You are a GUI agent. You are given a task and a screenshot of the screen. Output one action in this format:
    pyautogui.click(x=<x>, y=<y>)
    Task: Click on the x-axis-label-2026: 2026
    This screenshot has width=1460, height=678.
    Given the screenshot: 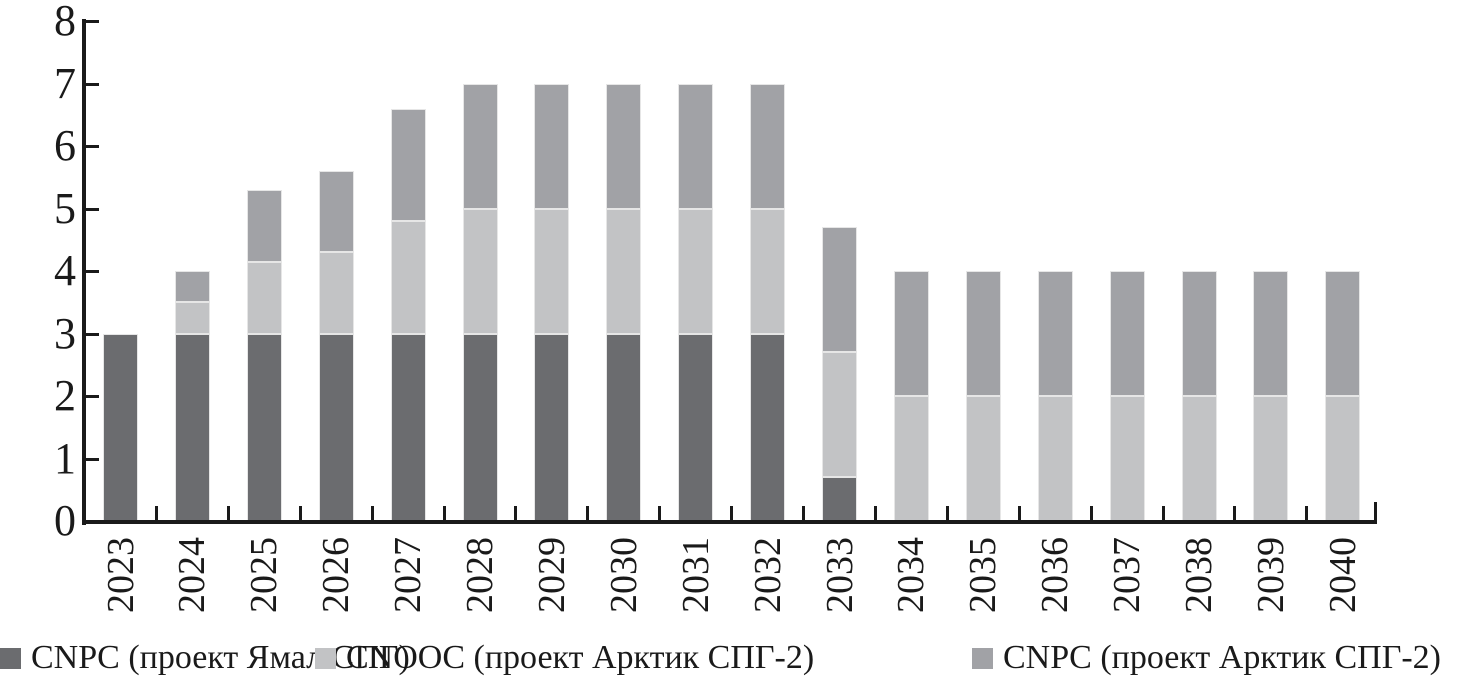 What is the action you would take?
    pyautogui.click(x=336, y=575)
    